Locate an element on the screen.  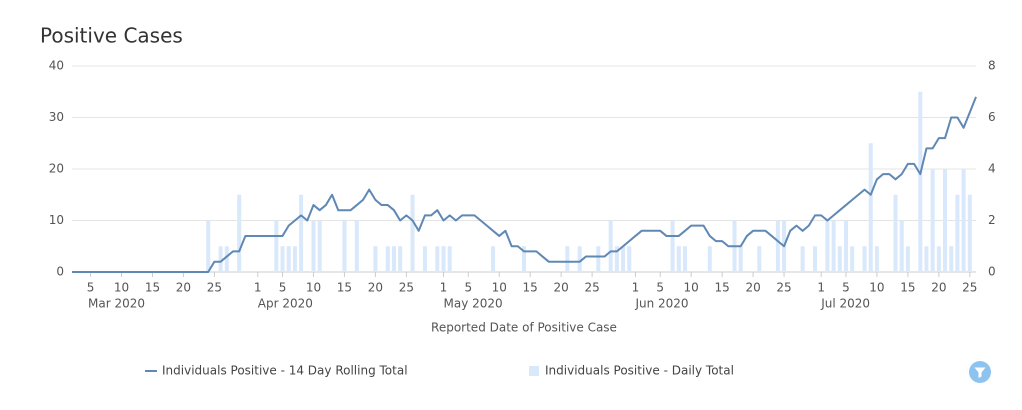
y-tick-label: 10 is located at coordinates (56, 220).